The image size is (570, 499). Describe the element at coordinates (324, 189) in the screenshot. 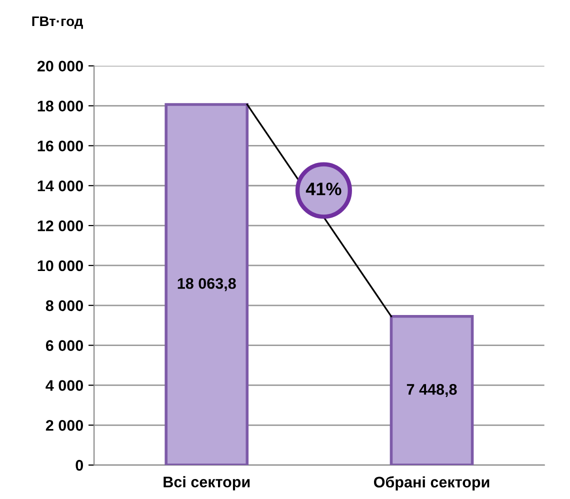

I see `annotation: 41%` at that location.